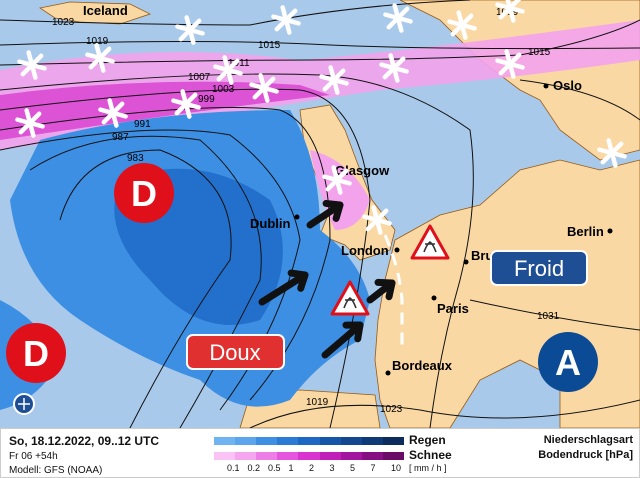 This screenshot has height=478, width=640. I want to click on isobar-label: 1007, so click(199, 77).